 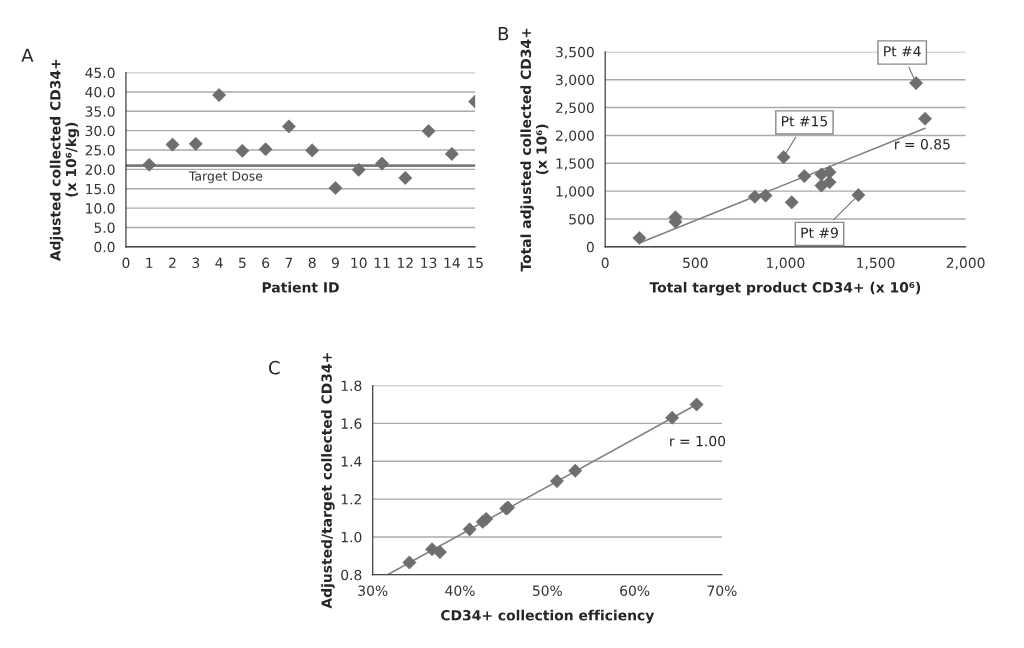 I want to click on y-tick-label: 30.0, so click(x=100, y=131).